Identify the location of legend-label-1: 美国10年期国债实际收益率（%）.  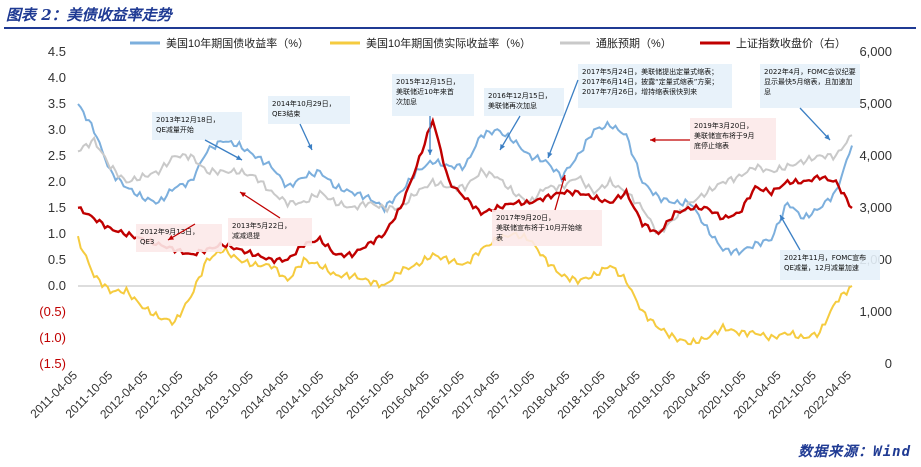
(448, 43).